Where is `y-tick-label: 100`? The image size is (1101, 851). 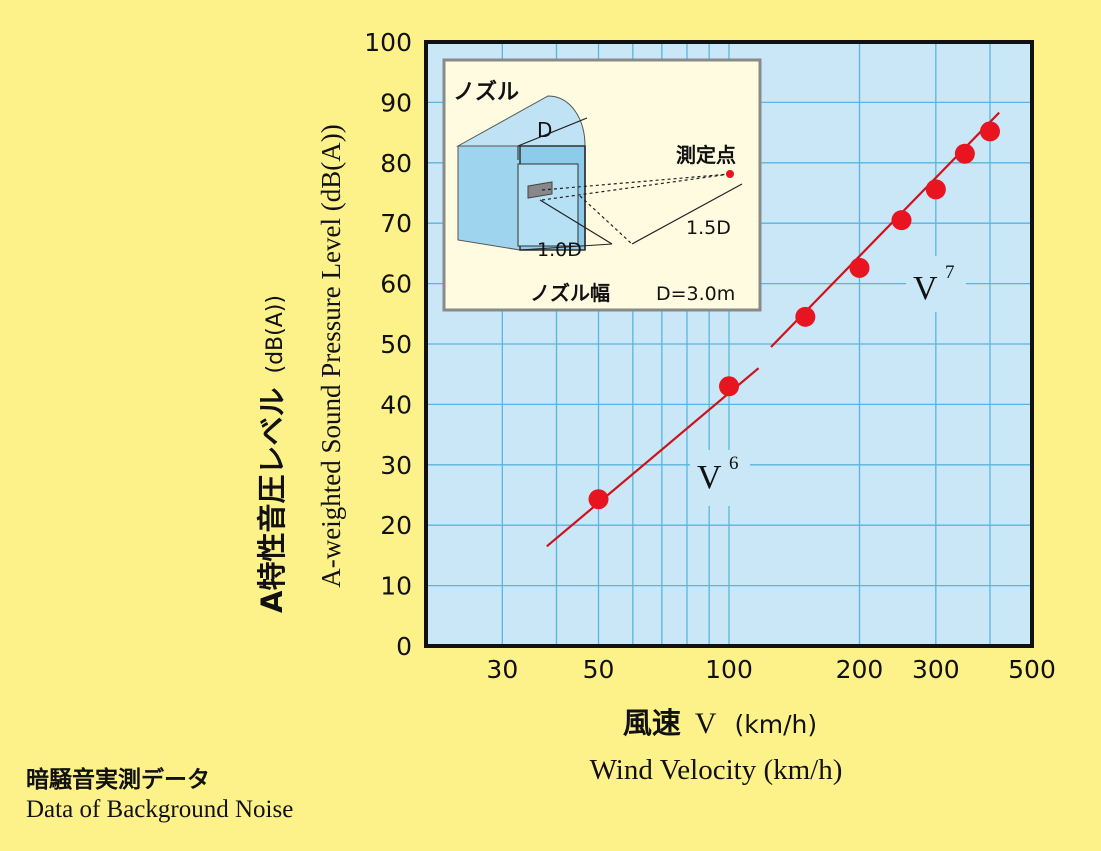 y-tick-label: 100 is located at coordinates (388, 42).